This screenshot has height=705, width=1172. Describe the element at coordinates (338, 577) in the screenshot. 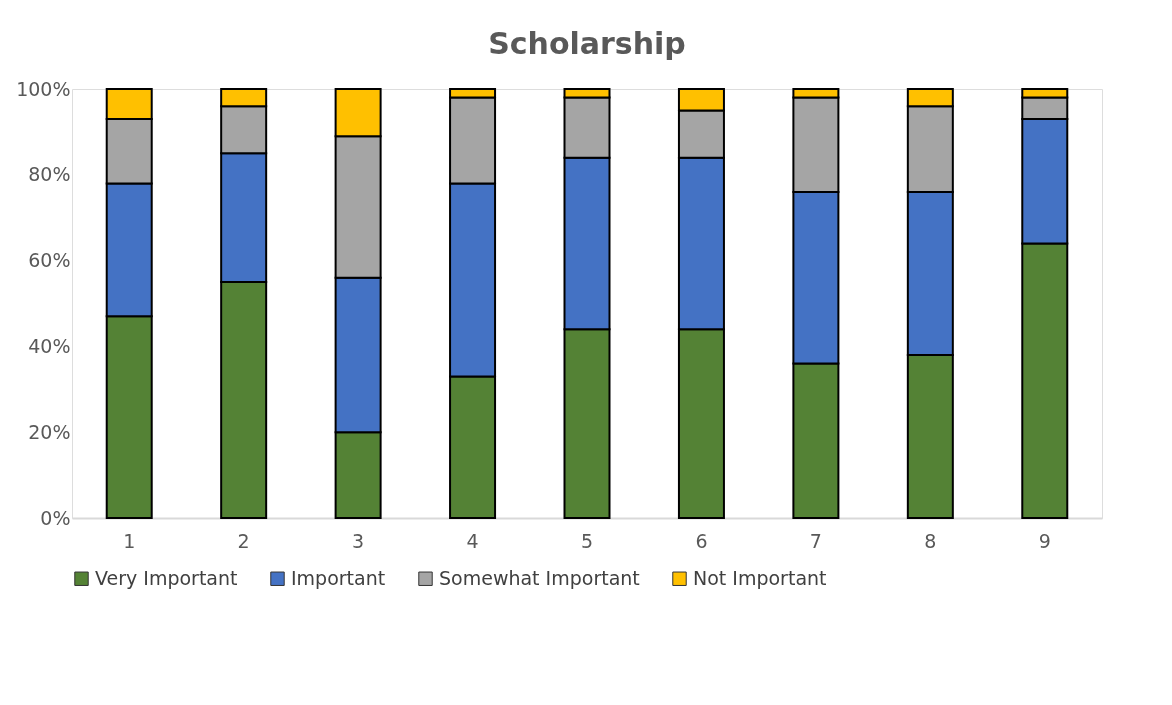

I see `legend-label: Important` at that location.